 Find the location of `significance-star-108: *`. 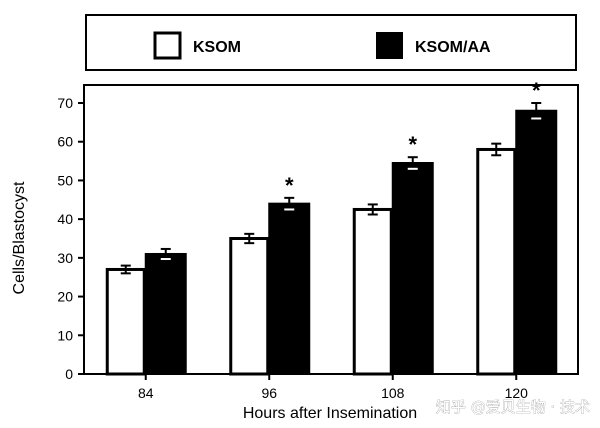

significance-star-108: * is located at coordinates (412, 144).